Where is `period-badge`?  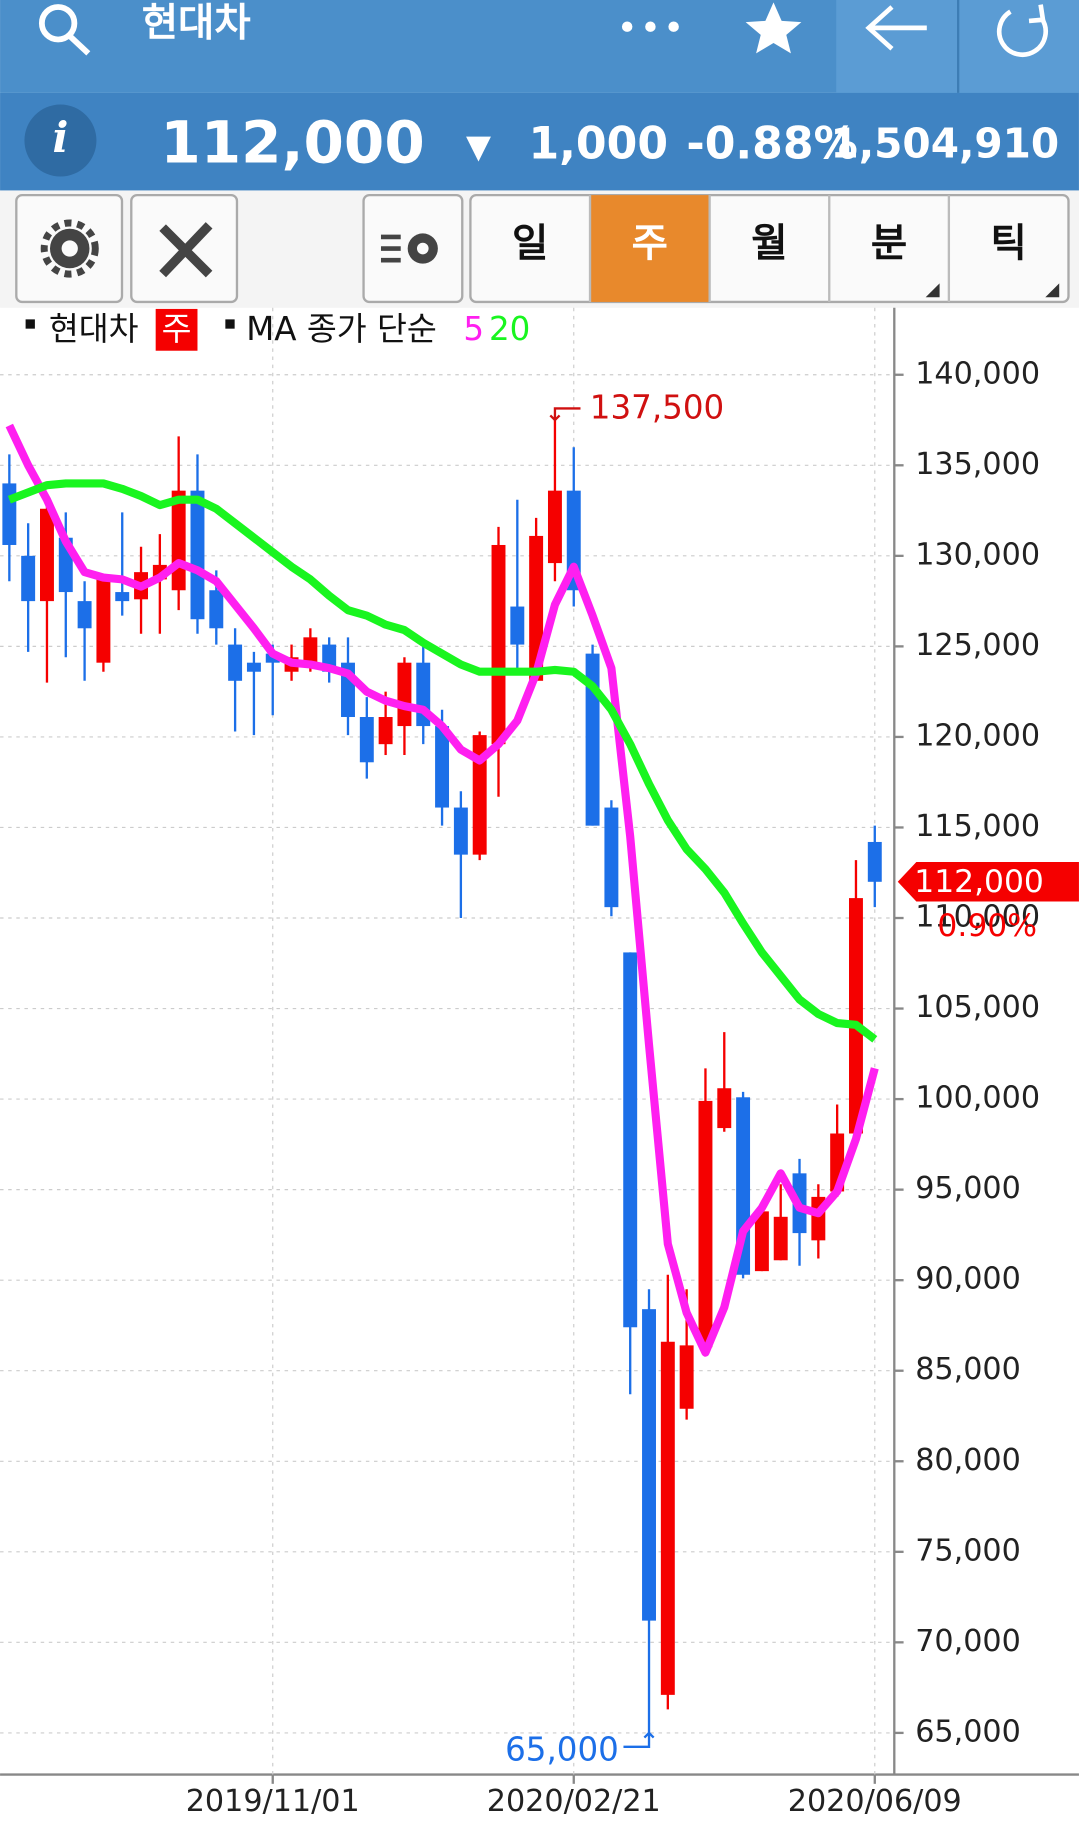
period-badge is located at coordinates (176, 329).